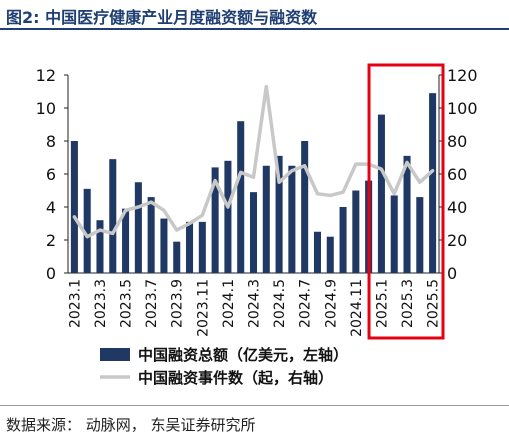  I want to click on x-axis-tick-label: 2024.3, so click(255, 303).